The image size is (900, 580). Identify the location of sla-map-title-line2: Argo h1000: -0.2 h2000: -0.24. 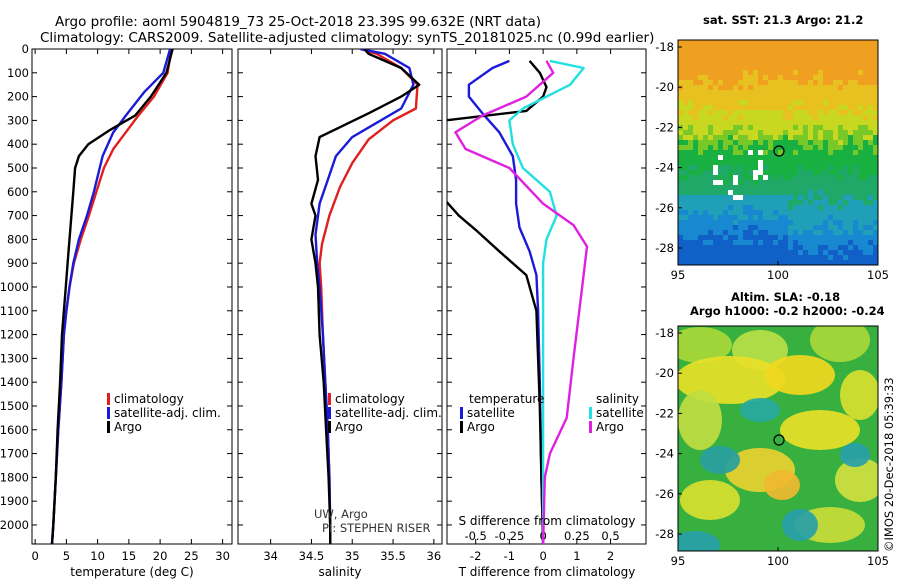
(787, 311).